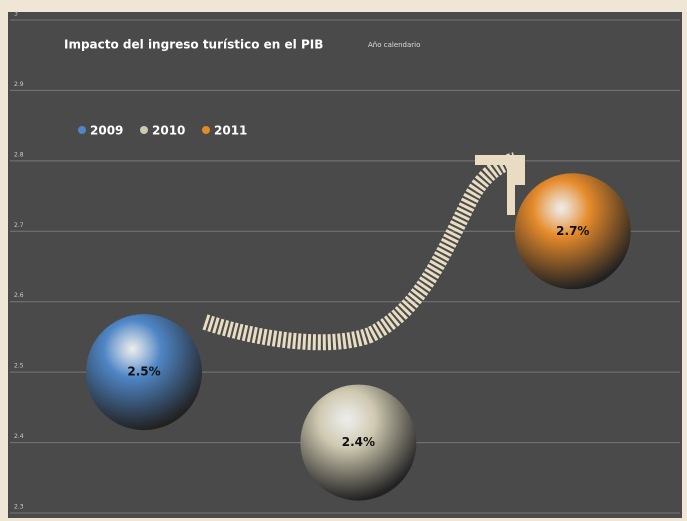 This screenshot has height=521, width=687. Describe the element at coordinates (19, 154) in the screenshot. I see `y-tick-label: 2.8` at that location.